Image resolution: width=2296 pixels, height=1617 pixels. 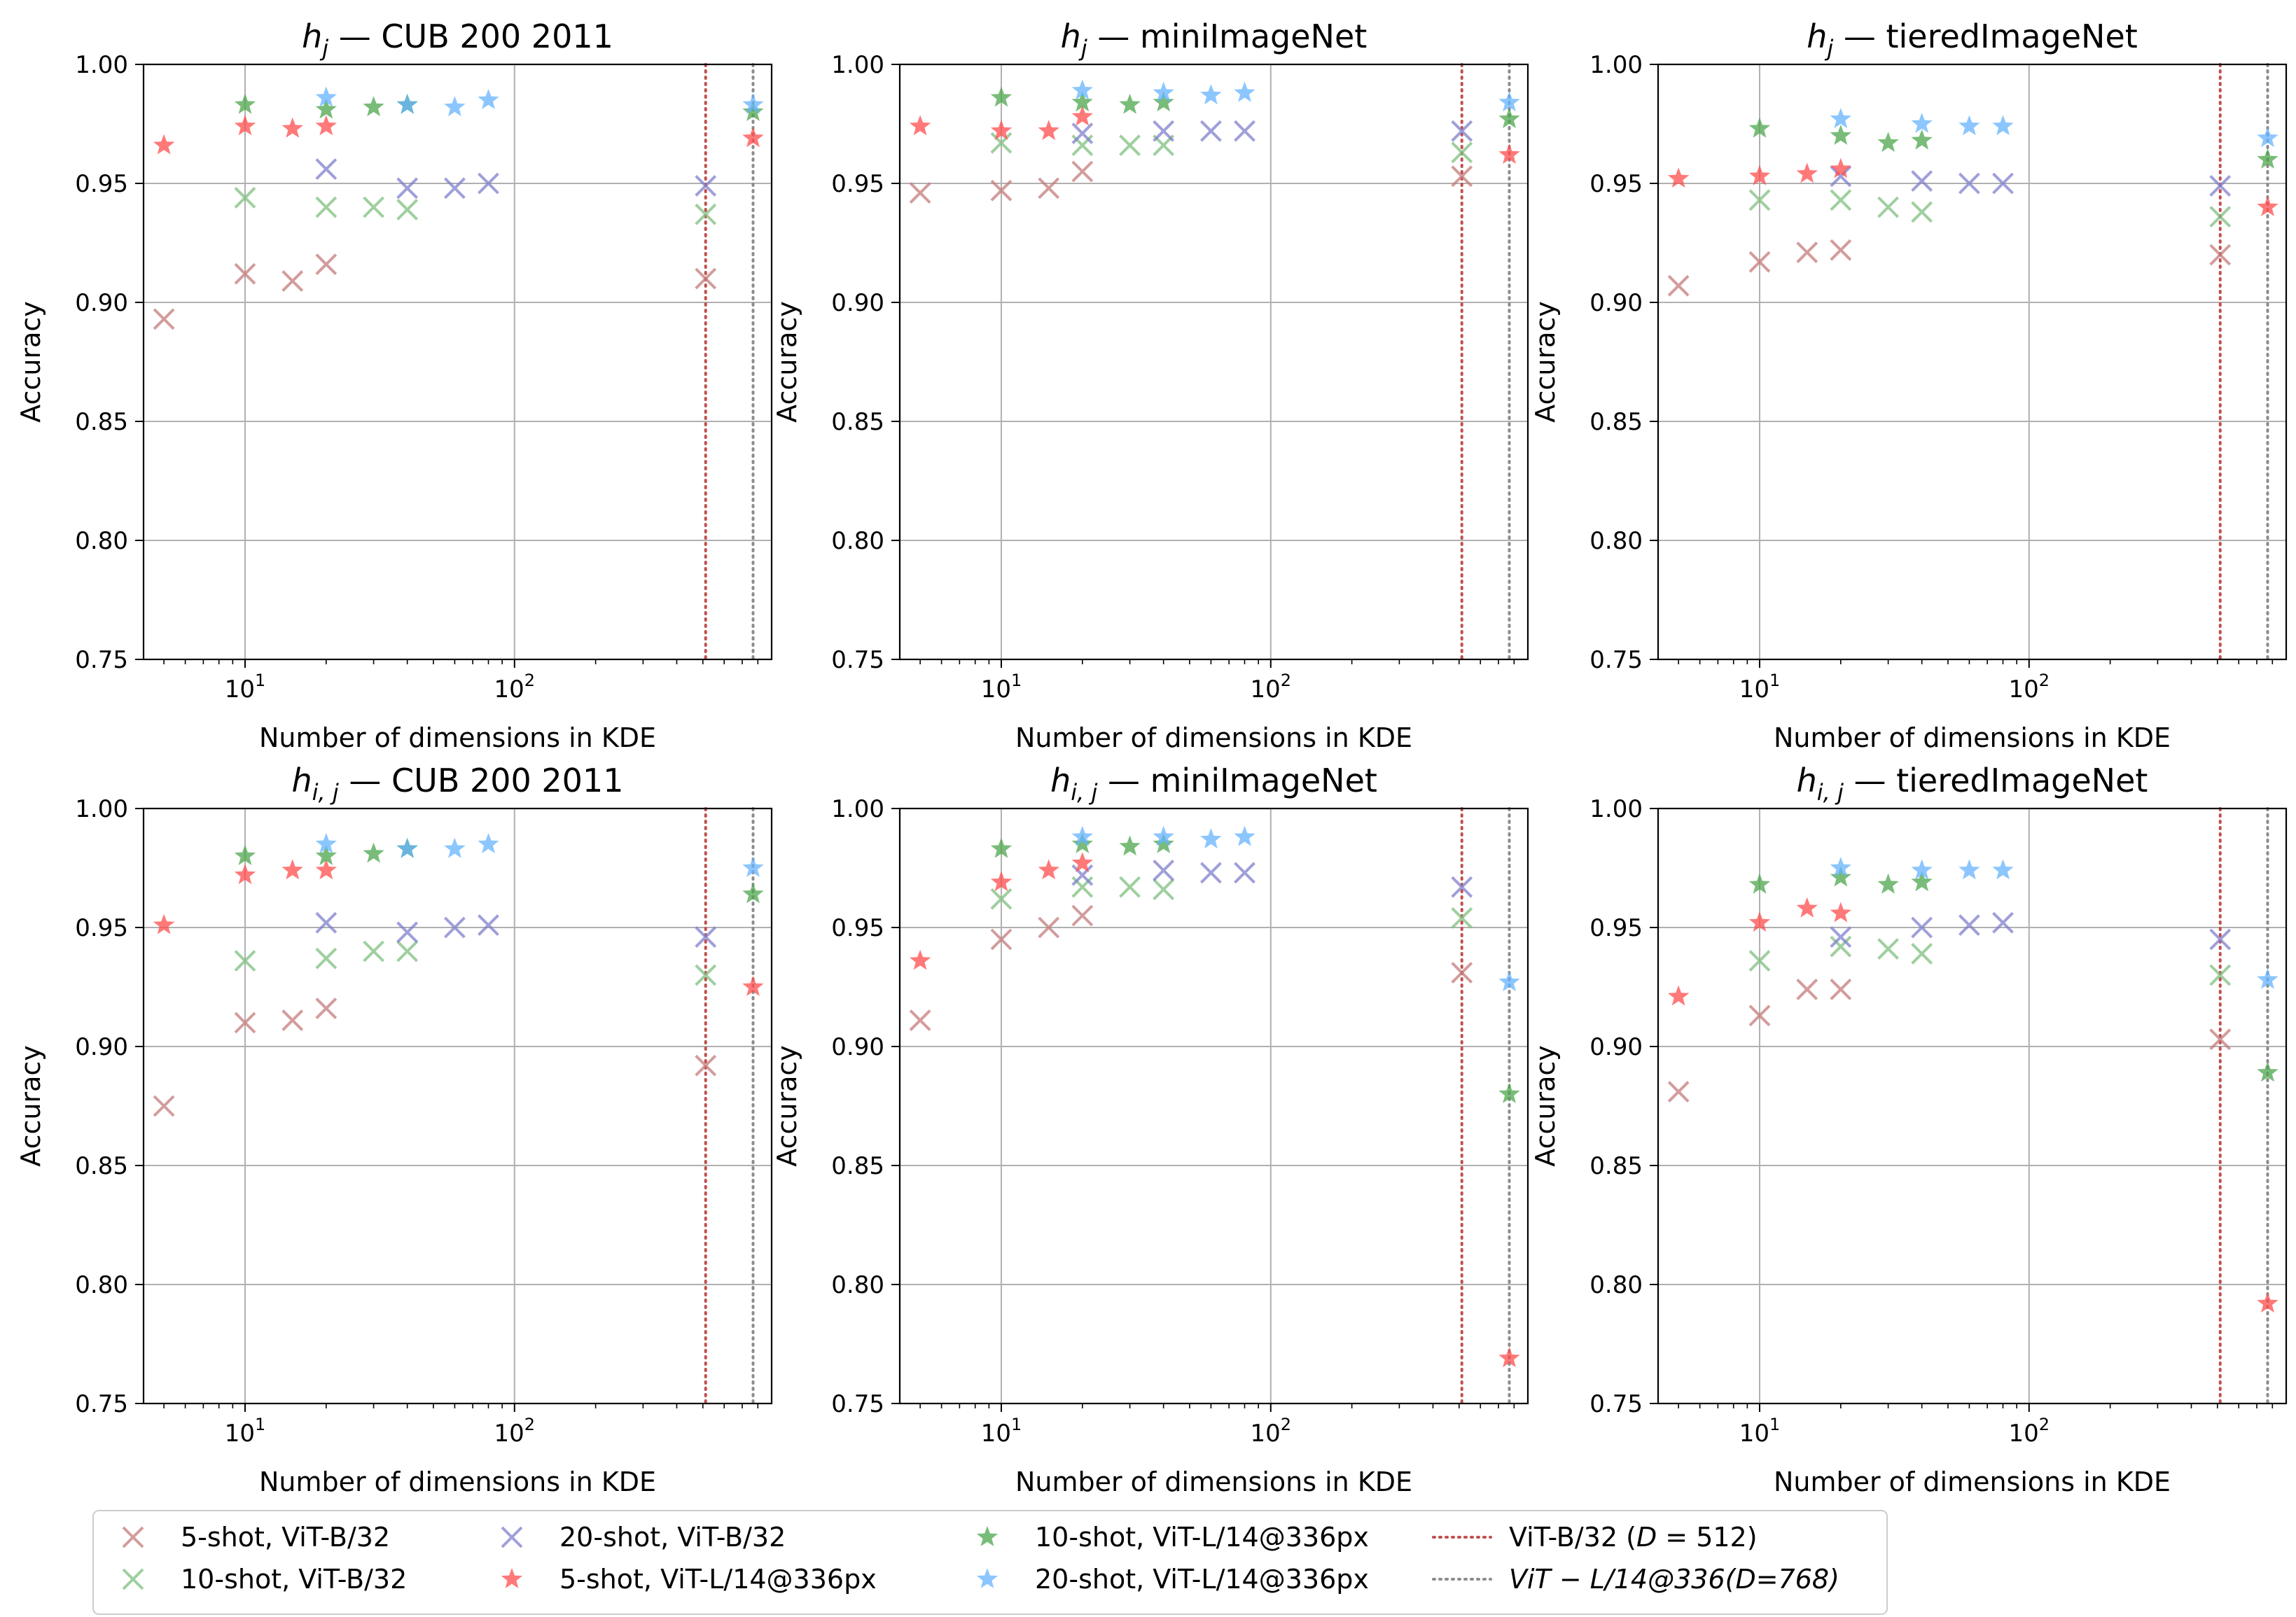 I want to click on legend-marker-s20l, so click(x=987, y=1578).